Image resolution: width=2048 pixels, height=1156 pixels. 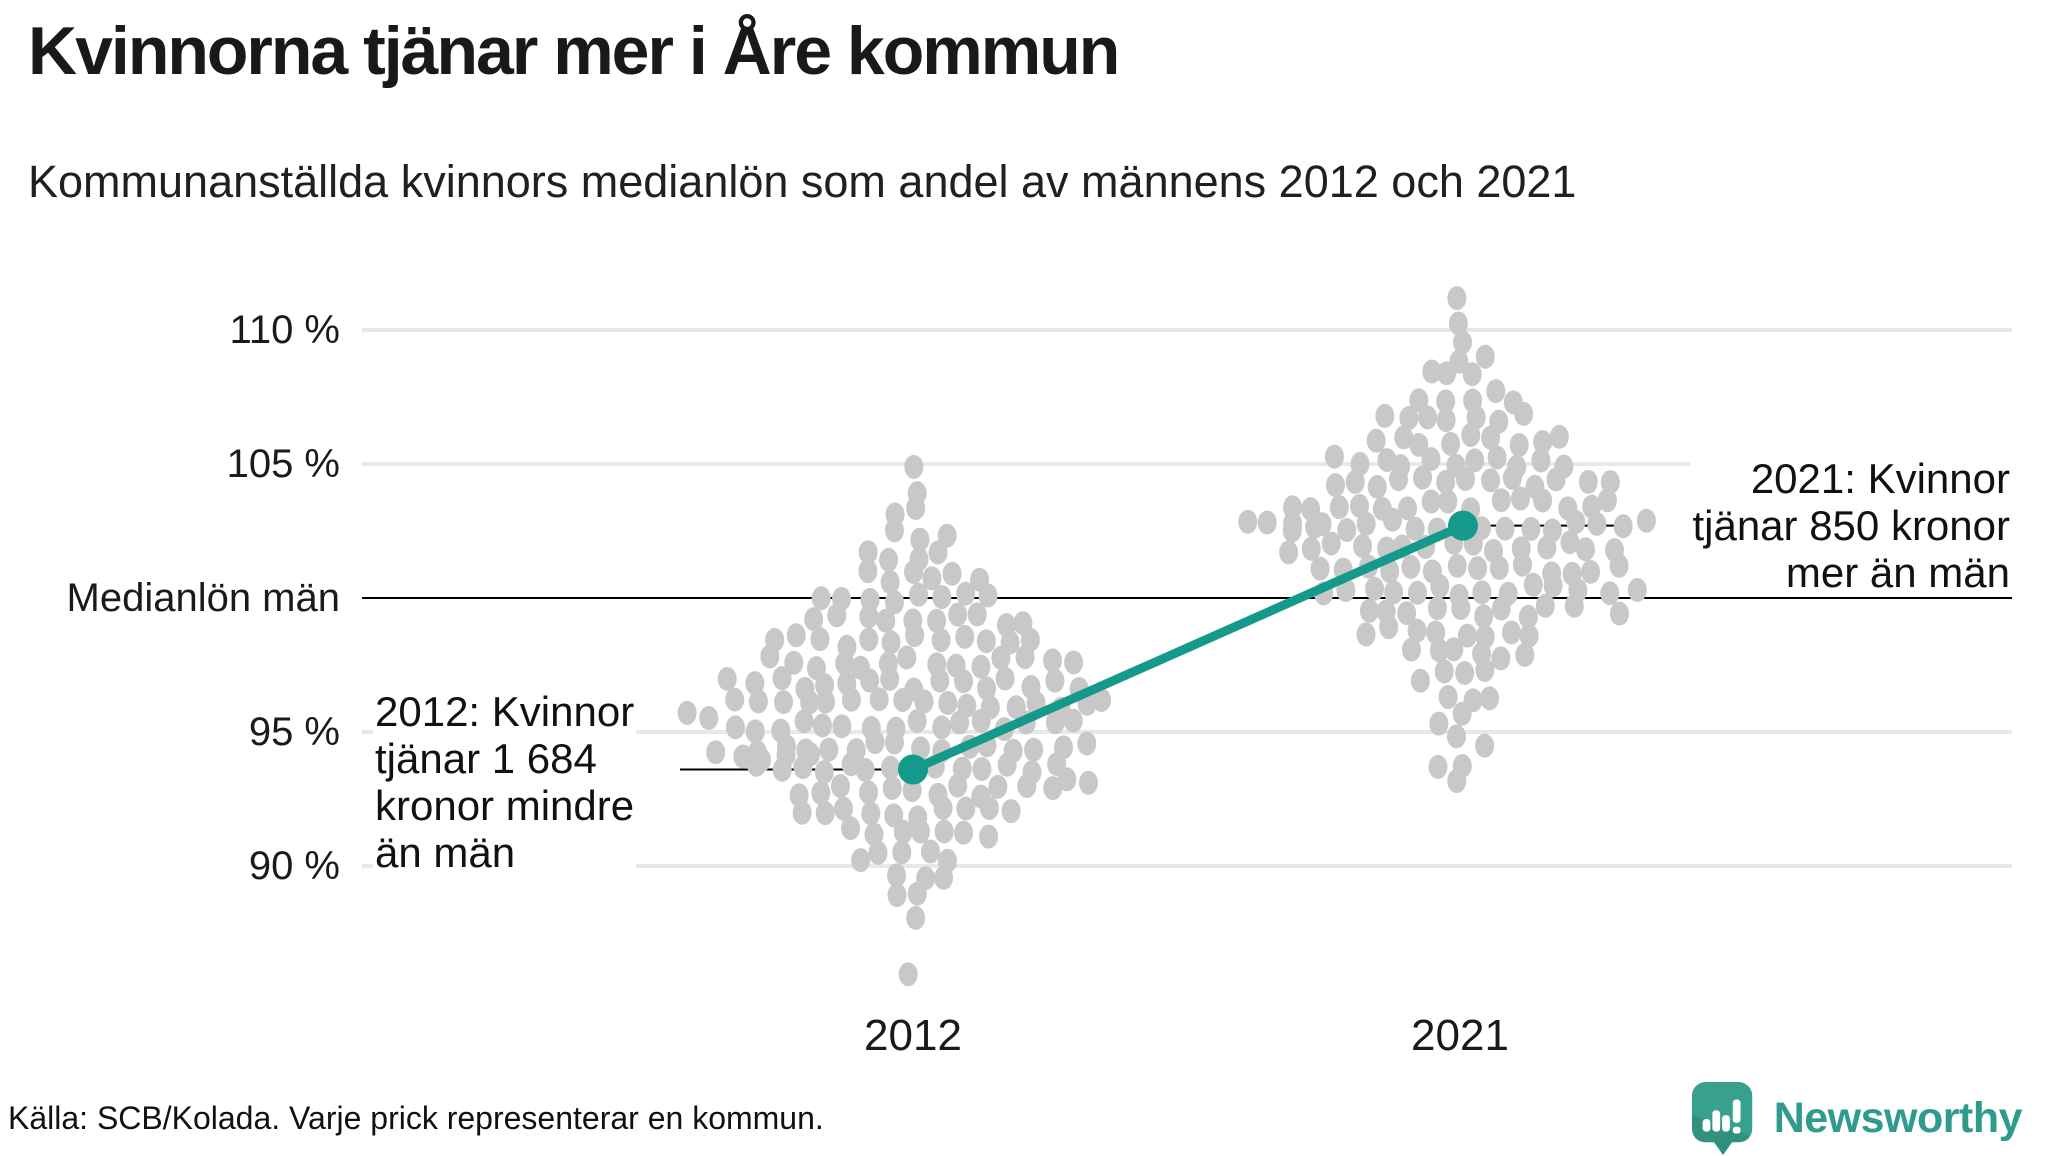 What do you see at coordinates (505, 758) in the screenshot?
I see `annotation-2012-line2: tjänar 1 684` at bounding box center [505, 758].